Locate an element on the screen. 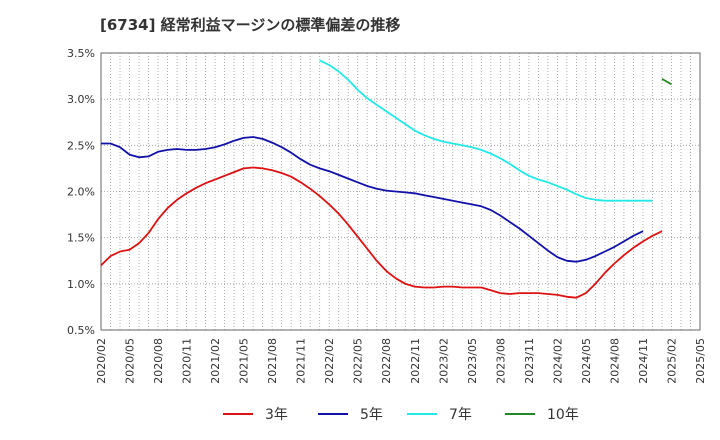 The height and width of the screenshot is (440, 720). x-tick-label: 2024/05 is located at coordinates (586, 361).